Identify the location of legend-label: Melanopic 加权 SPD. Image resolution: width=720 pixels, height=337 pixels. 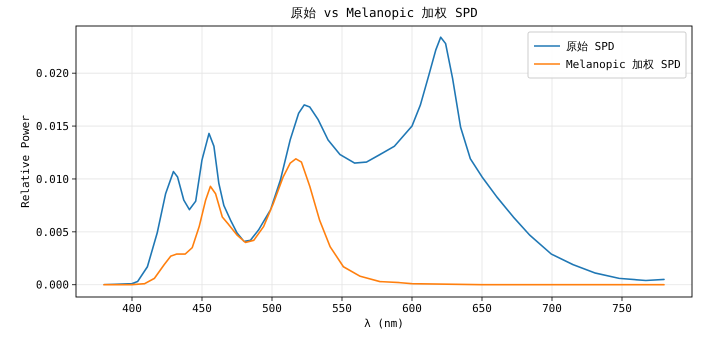
(623, 64).